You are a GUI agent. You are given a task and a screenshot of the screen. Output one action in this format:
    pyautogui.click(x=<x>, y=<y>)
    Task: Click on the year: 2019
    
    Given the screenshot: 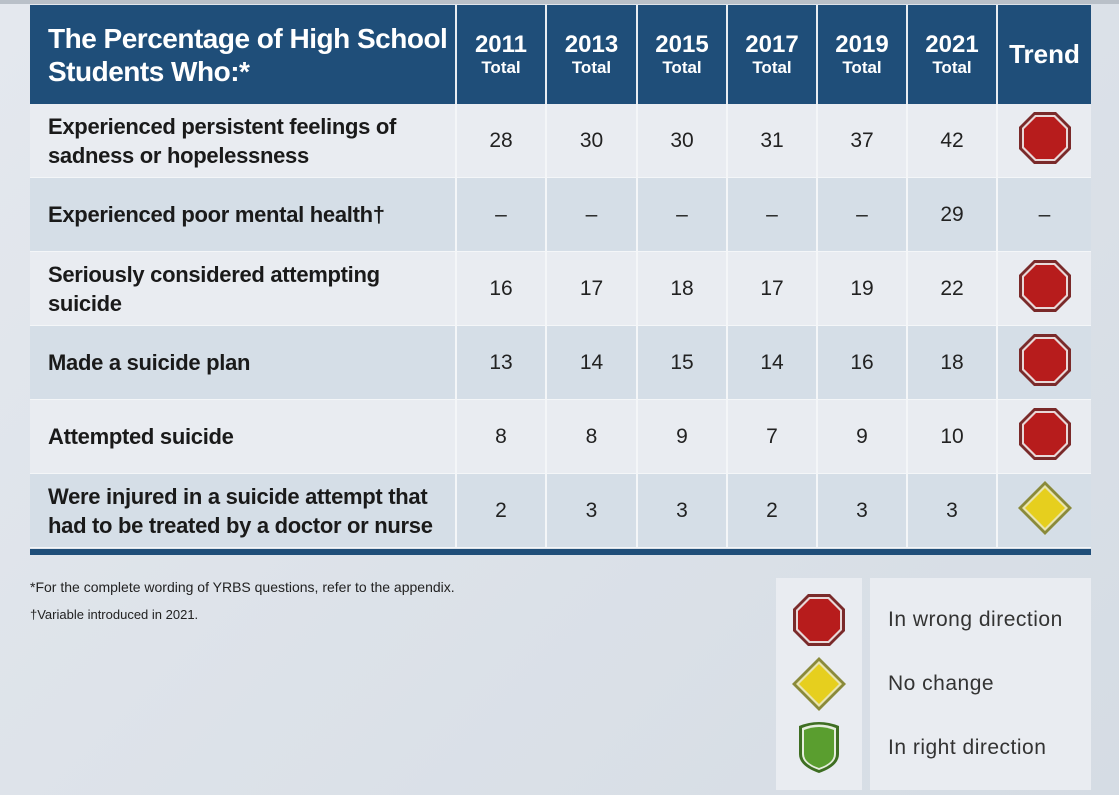 What is the action you would take?
    pyautogui.click(x=862, y=44)
    